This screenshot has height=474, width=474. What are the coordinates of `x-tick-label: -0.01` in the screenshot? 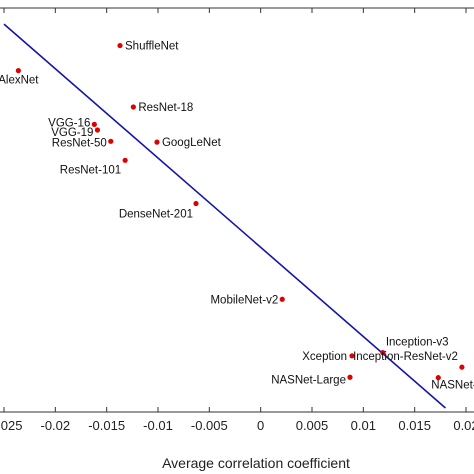 It's located at (158, 425).